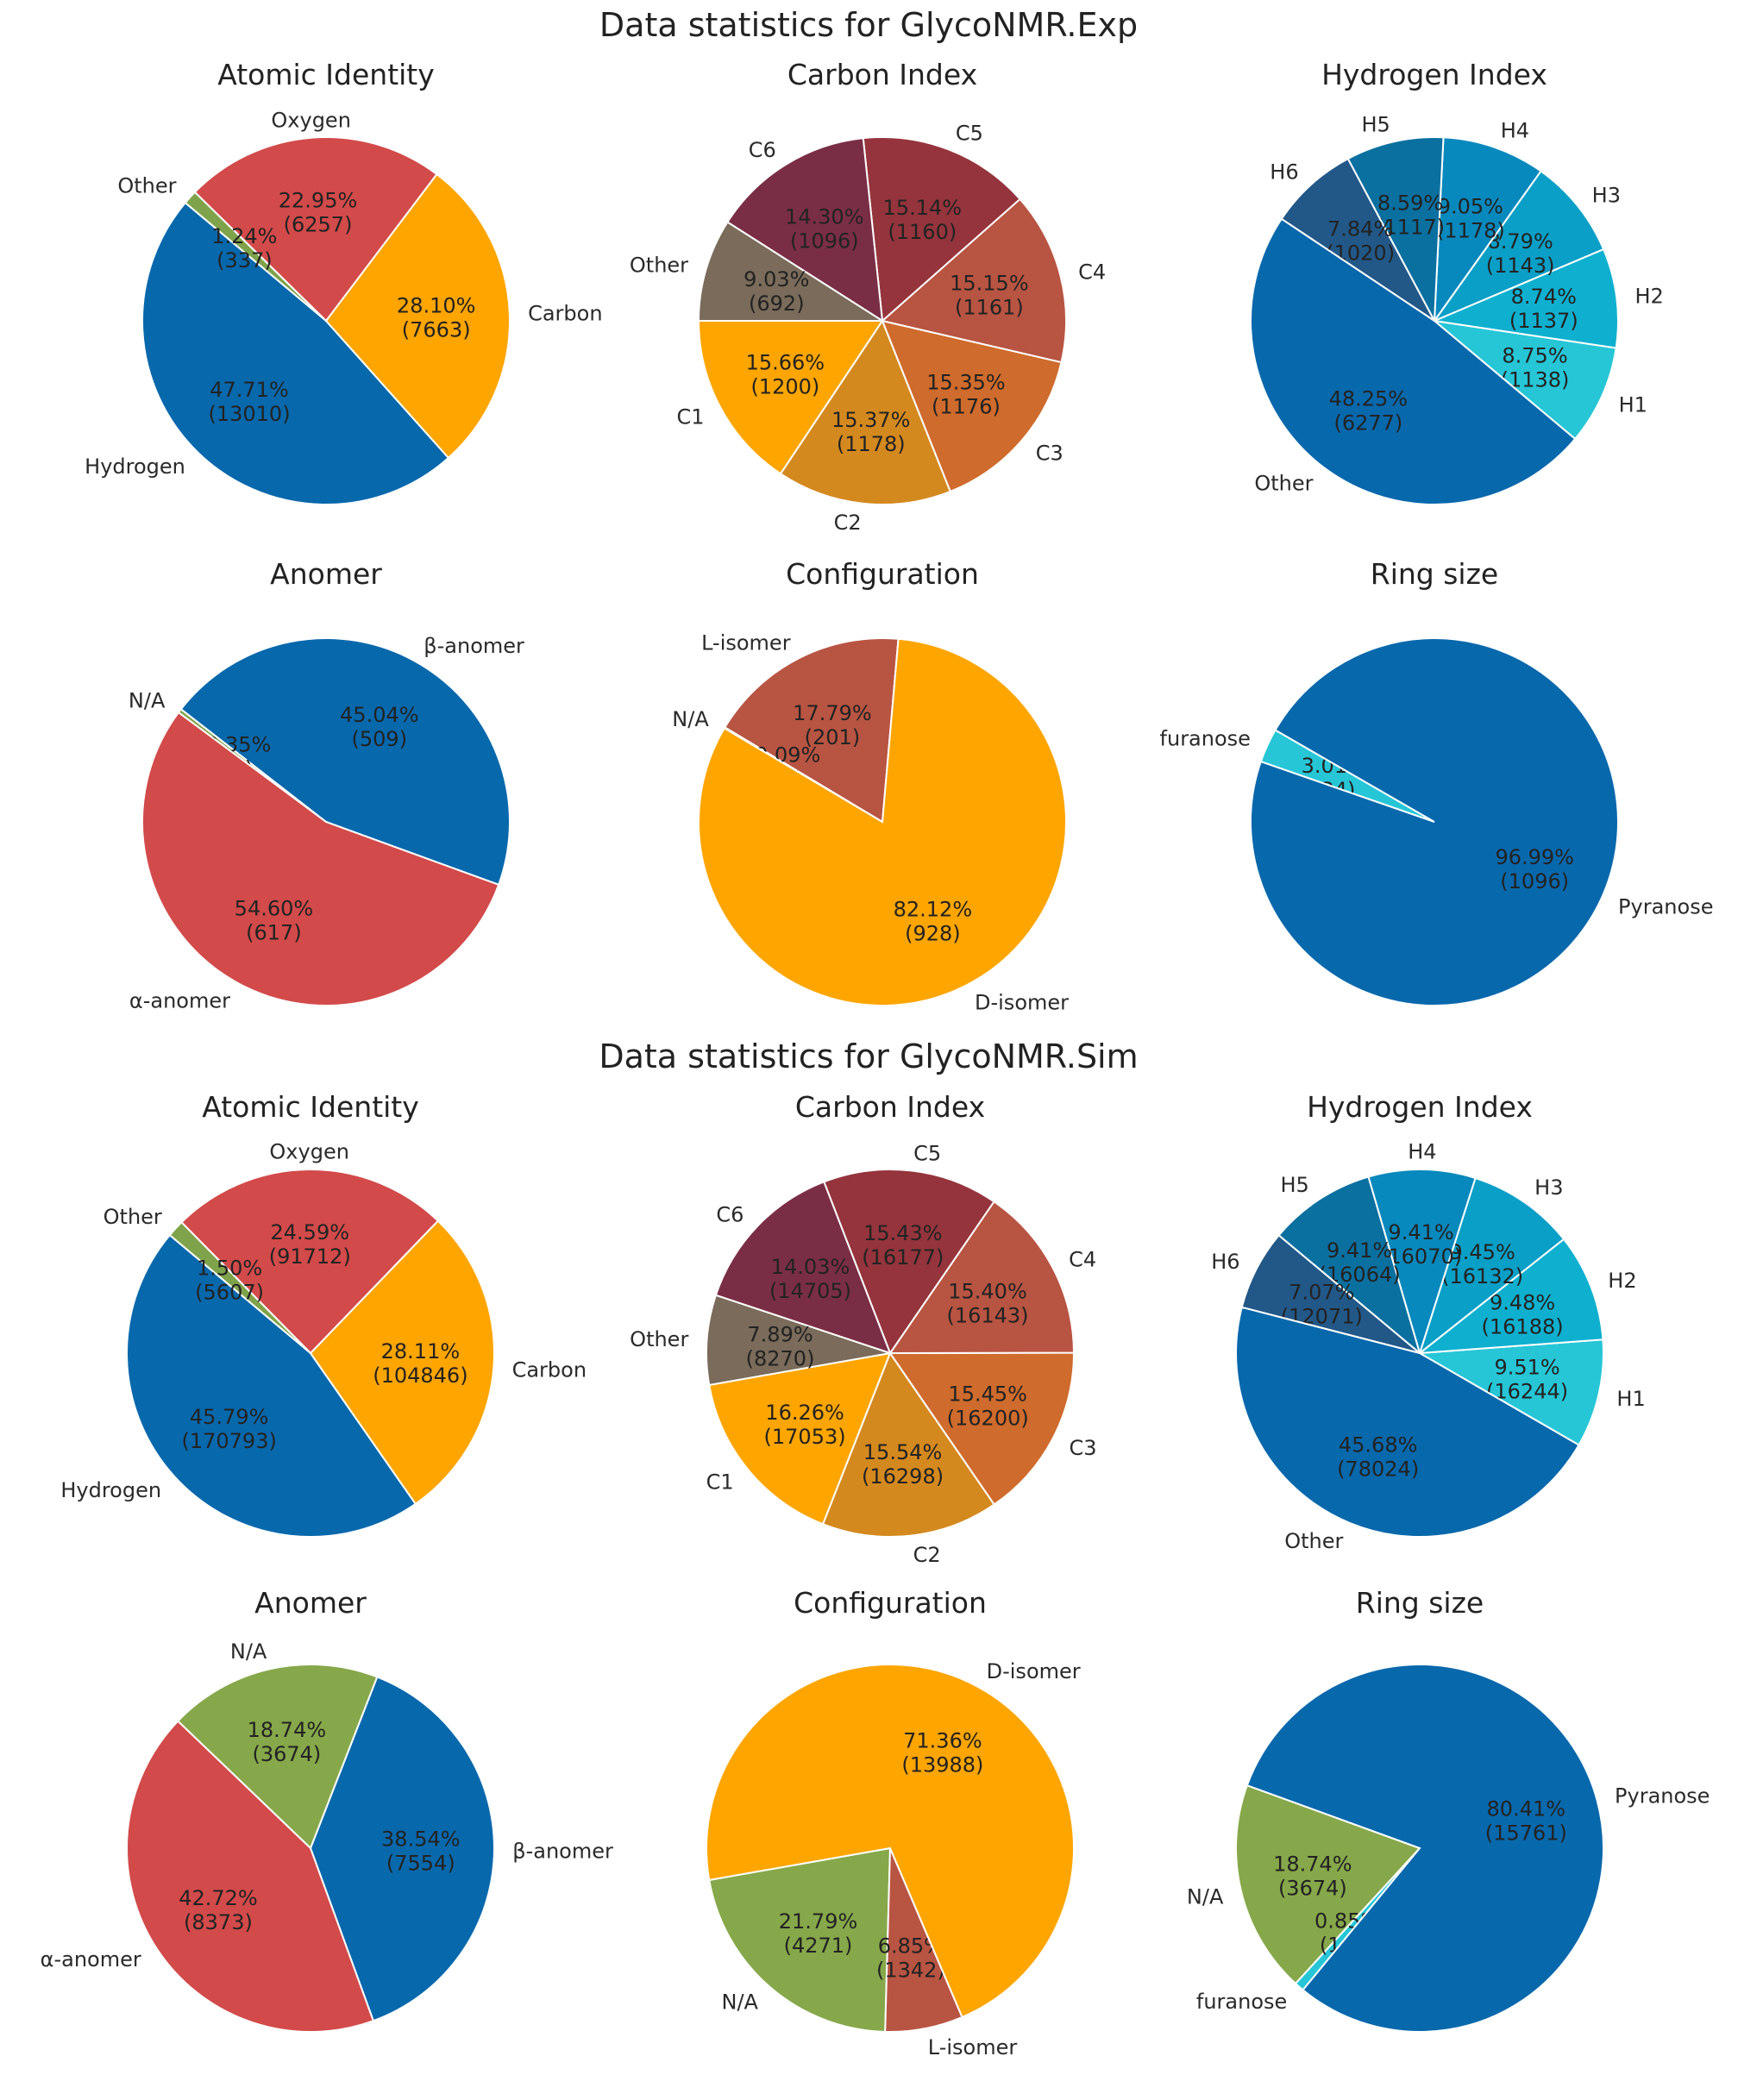  I want to click on pct-label-alpha-anomer: 42.72%, so click(218, 1898).